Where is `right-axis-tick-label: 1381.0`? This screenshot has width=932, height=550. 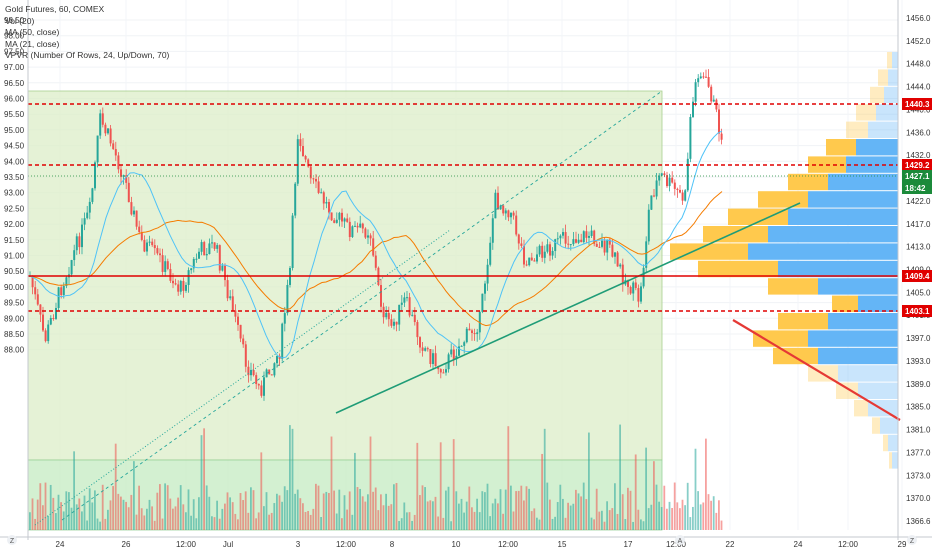 right-axis-tick-label: 1381.0 is located at coordinates (918, 430).